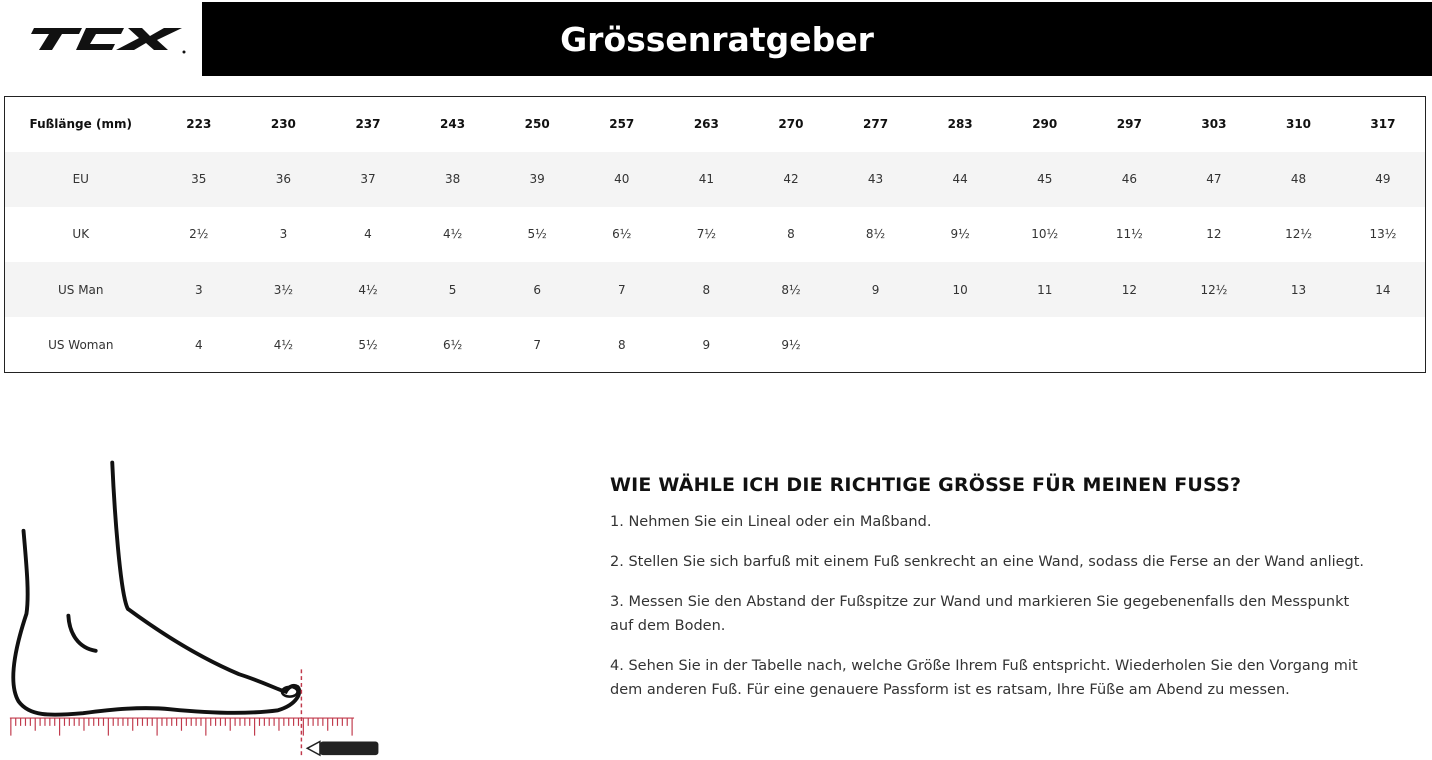  What do you see at coordinates (1129, 124) in the screenshot?
I see `foot-length-header: 297` at bounding box center [1129, 124].